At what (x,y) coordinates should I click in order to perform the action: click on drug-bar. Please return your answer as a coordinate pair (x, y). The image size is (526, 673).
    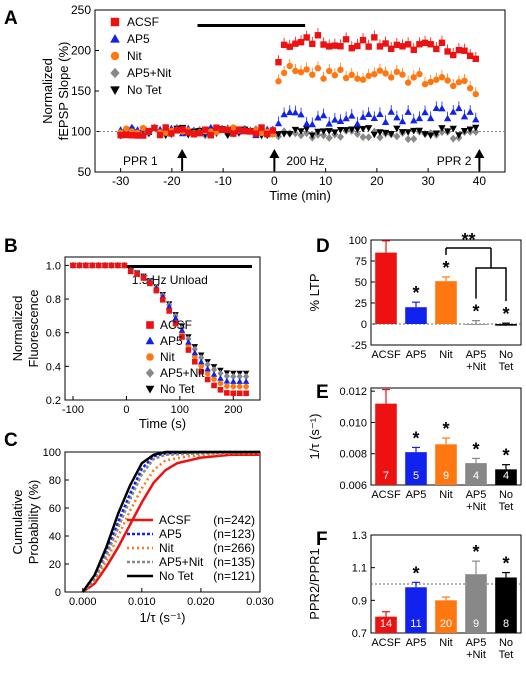
    Looking at the image, I should click on (251, 25).